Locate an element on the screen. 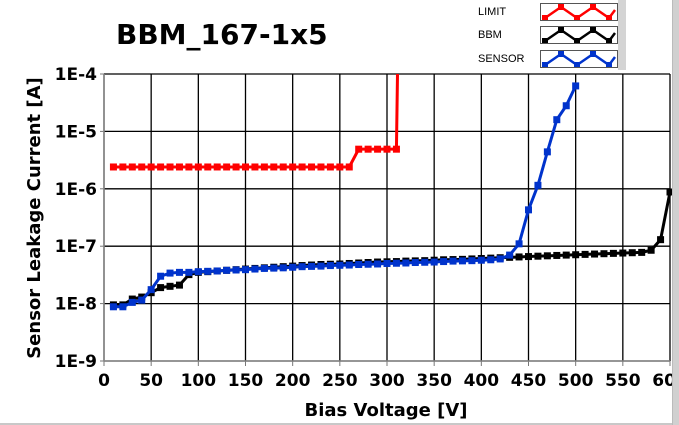  chart-title: BBM_167-1x5 is located at coordinates (222, 34).